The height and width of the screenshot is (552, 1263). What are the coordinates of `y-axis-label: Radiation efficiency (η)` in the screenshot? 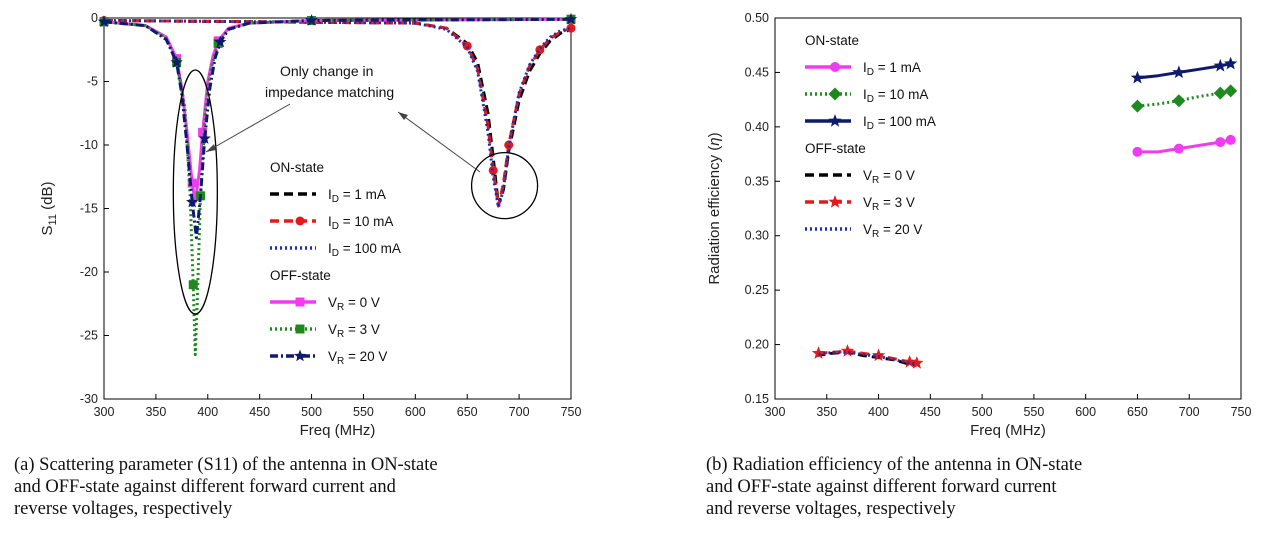 It's located at (714, 208).